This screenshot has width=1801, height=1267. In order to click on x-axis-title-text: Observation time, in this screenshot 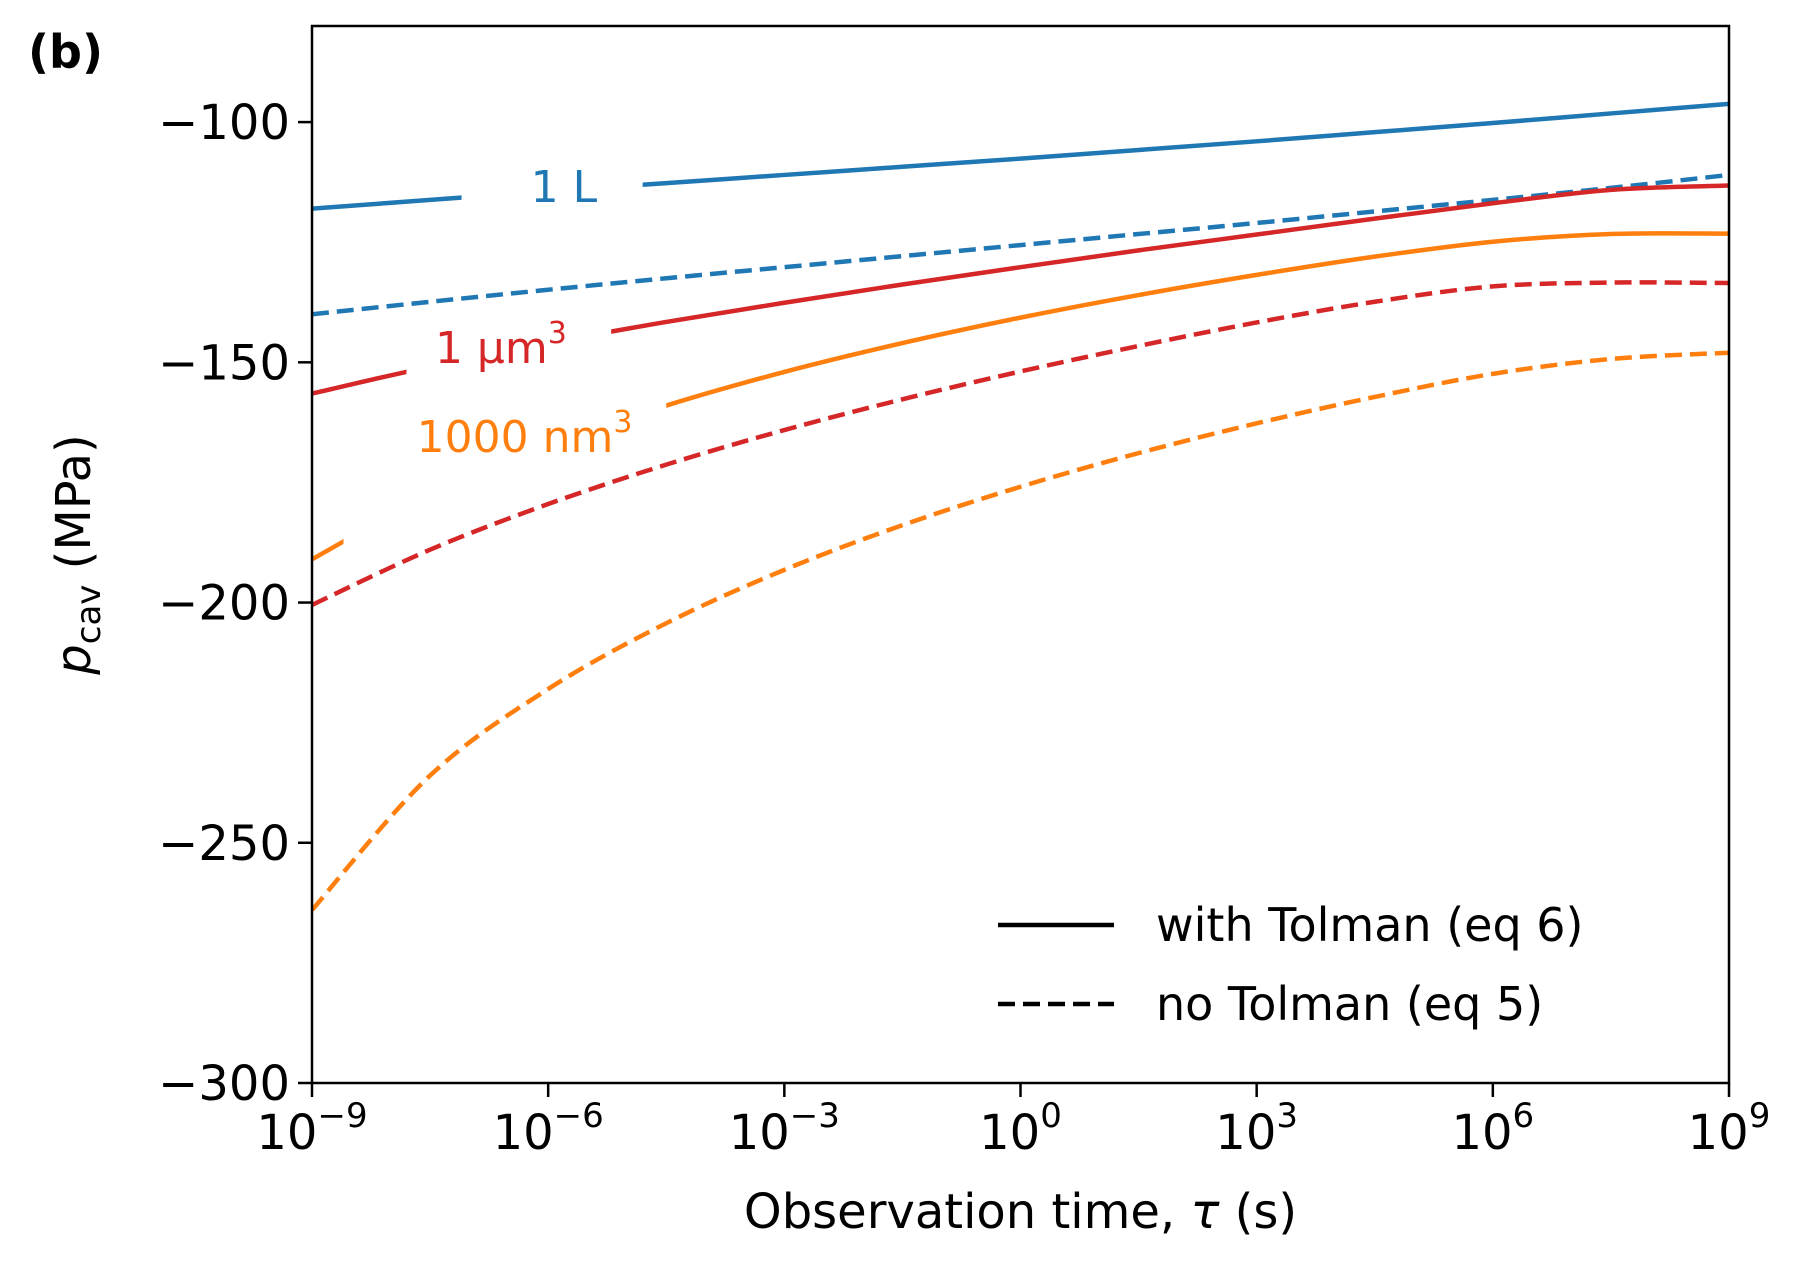, I will do `click(967, 1212)`.